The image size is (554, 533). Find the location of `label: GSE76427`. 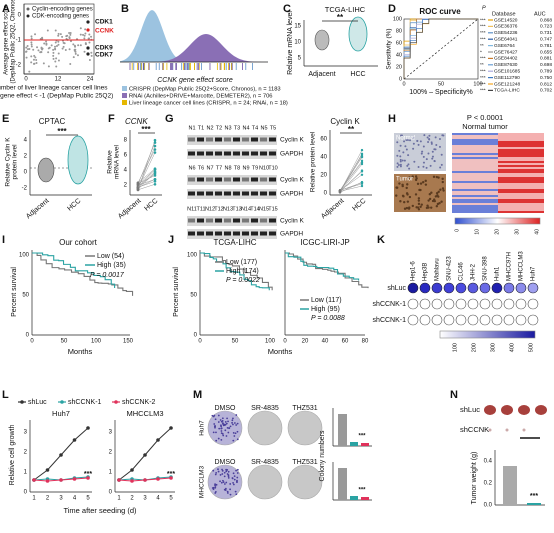

label: GSE76427 is located at coordinates (506, 52).